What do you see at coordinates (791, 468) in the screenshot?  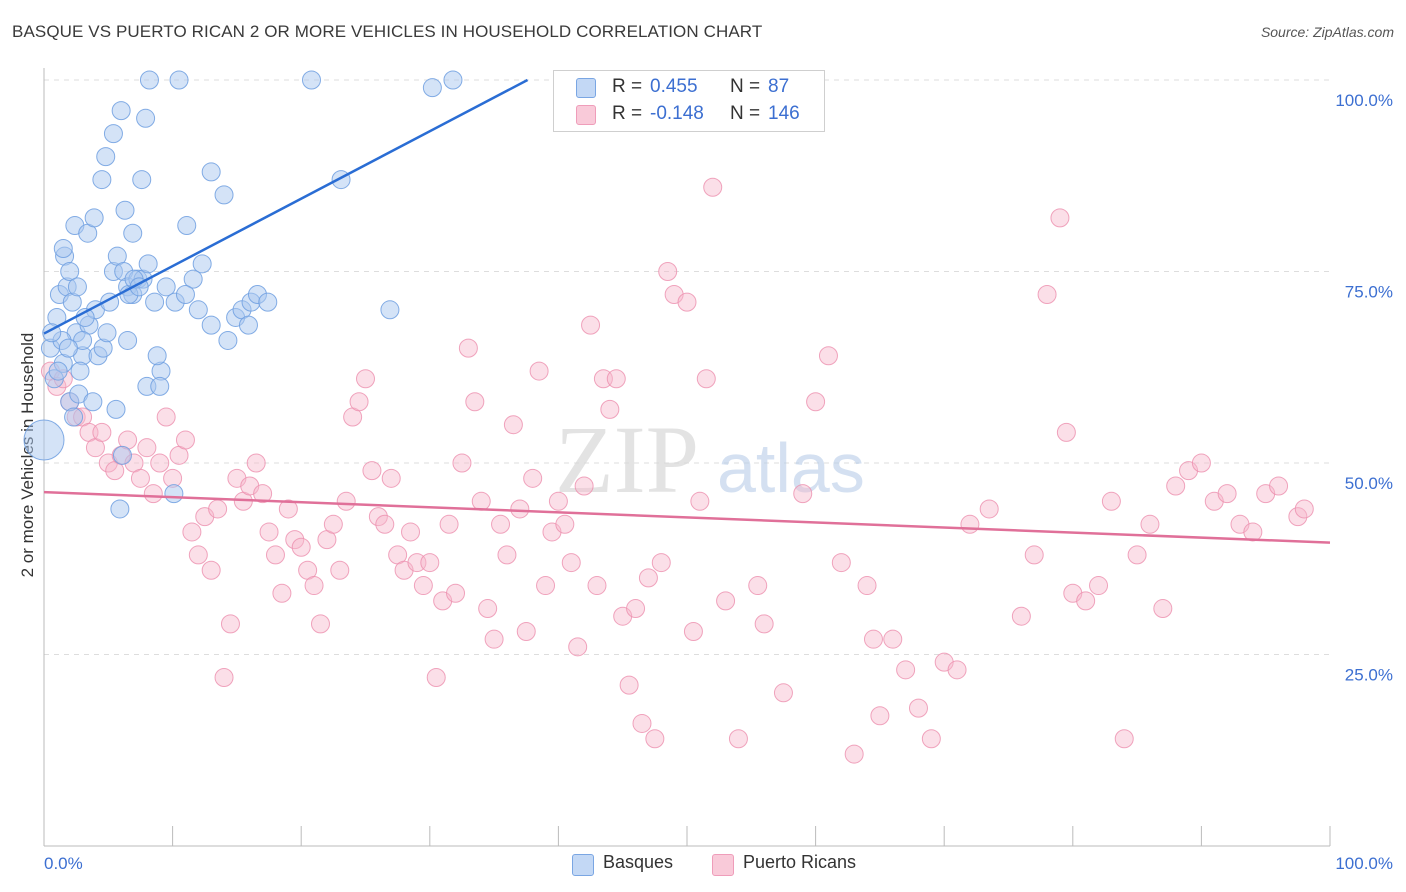 I see `watermark-atlas: atlas` at bounding box center [791, 468].